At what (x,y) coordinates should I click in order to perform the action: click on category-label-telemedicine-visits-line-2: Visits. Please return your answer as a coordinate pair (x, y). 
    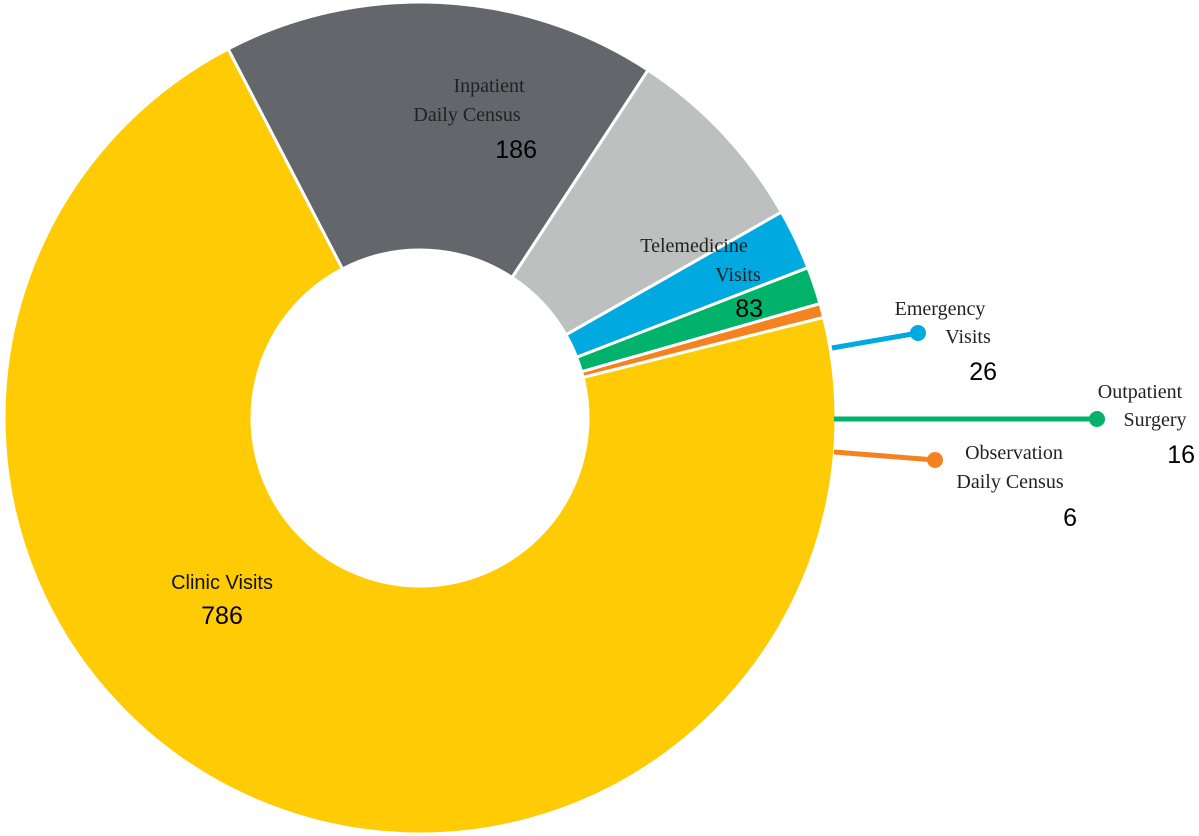
    Looking at the image, I should click on (738, 275).